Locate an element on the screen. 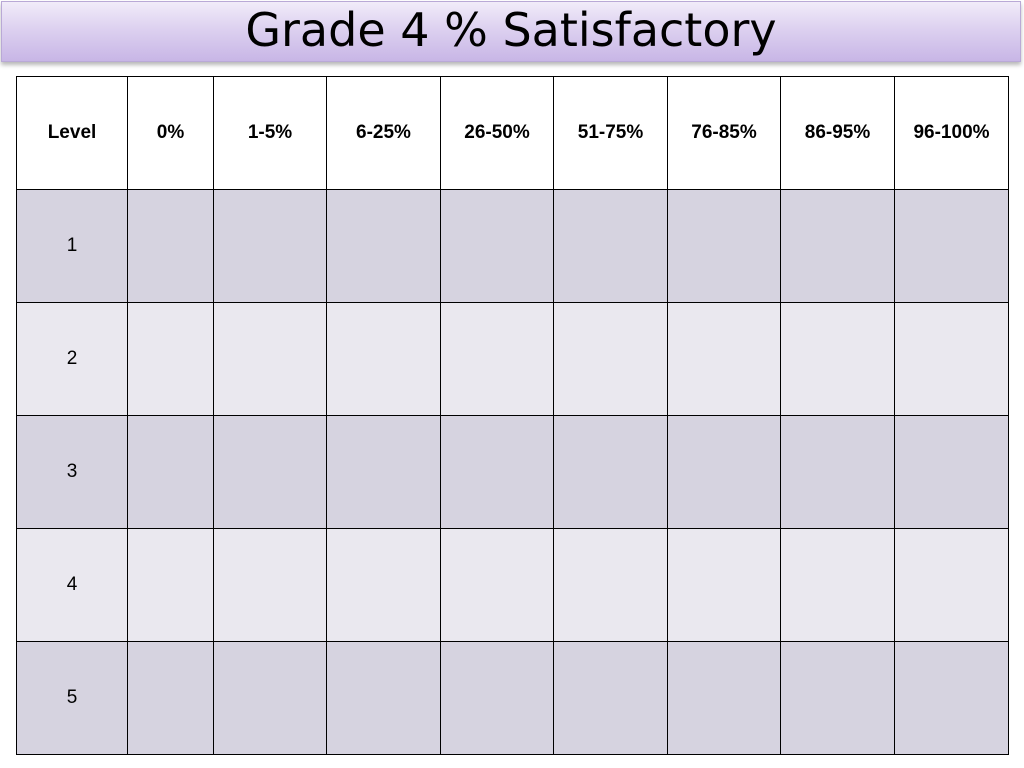  page-title: Grade 4 % Satisfactory is located at coordinates (511, 29).